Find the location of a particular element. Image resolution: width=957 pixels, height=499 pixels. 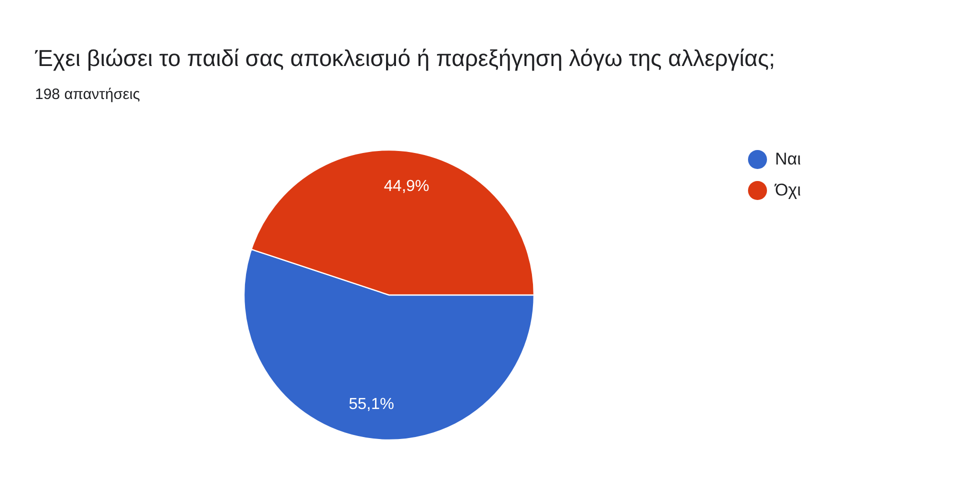

data-label: 55,1% is located at coordinates (371, 404).